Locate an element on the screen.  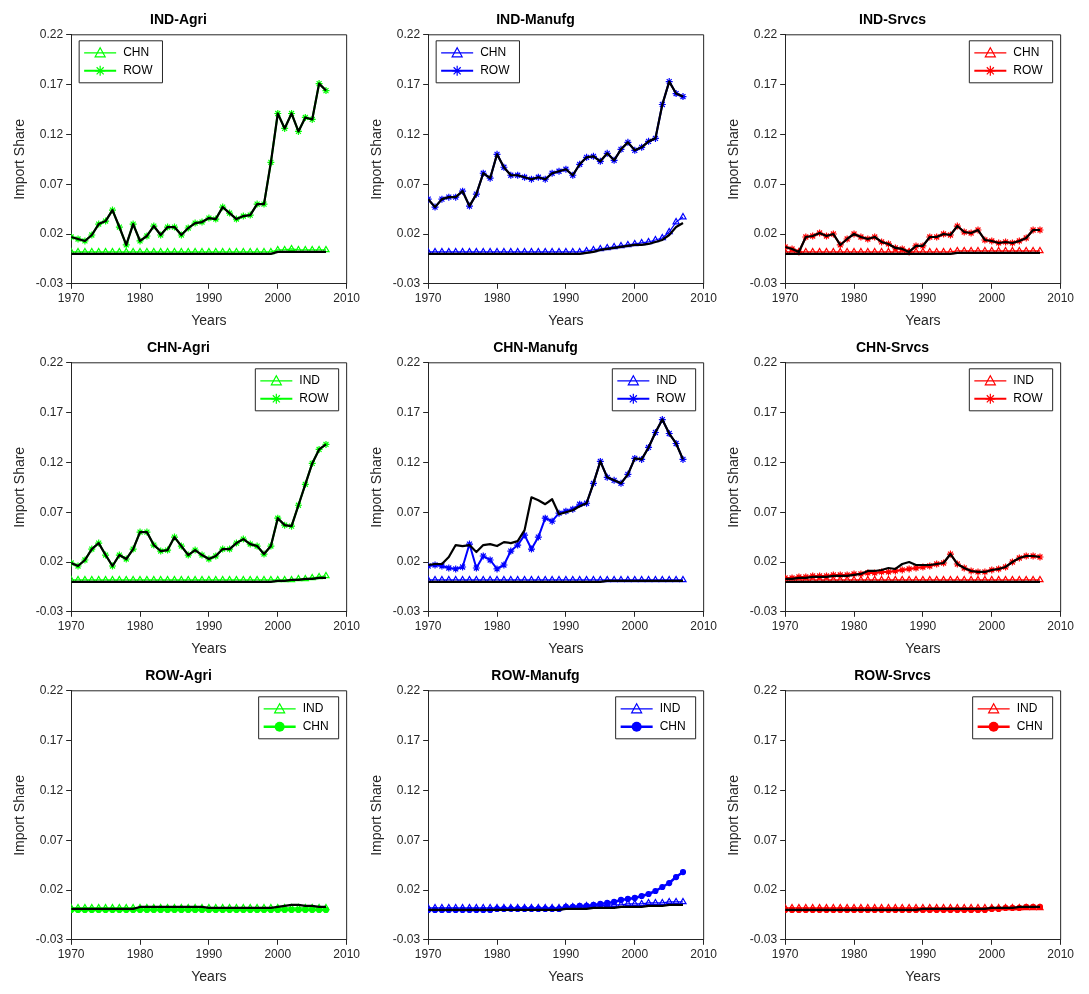
chart-title: IND-Manufg is located at coordinates (535, 19).